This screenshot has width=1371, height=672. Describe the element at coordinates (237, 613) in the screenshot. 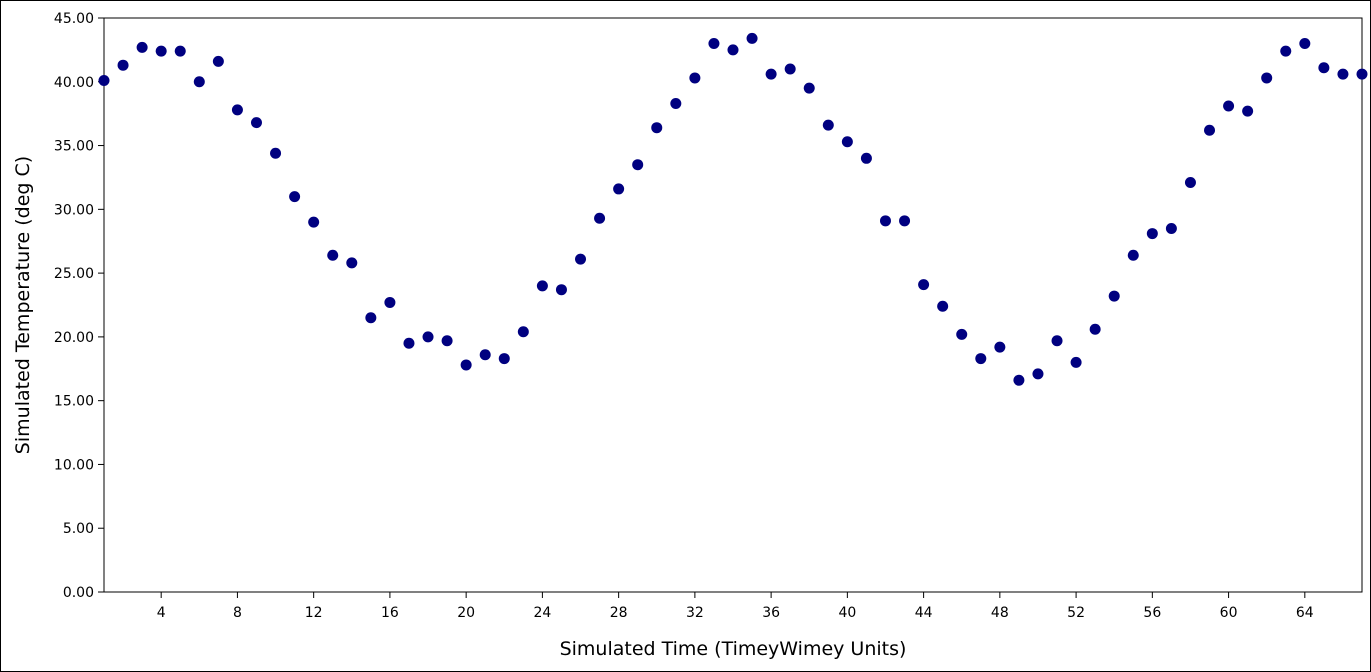

I see `x-tick-label: 8` at that location.